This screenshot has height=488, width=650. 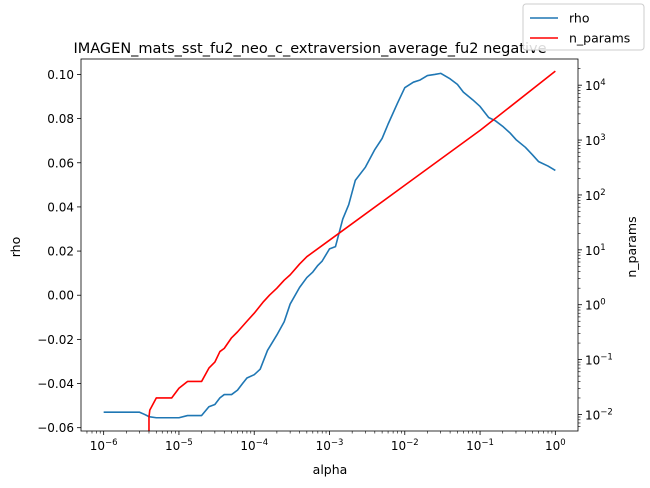 I want to click on y-tick-label-7: 0.08, so click(x=60, y=119).